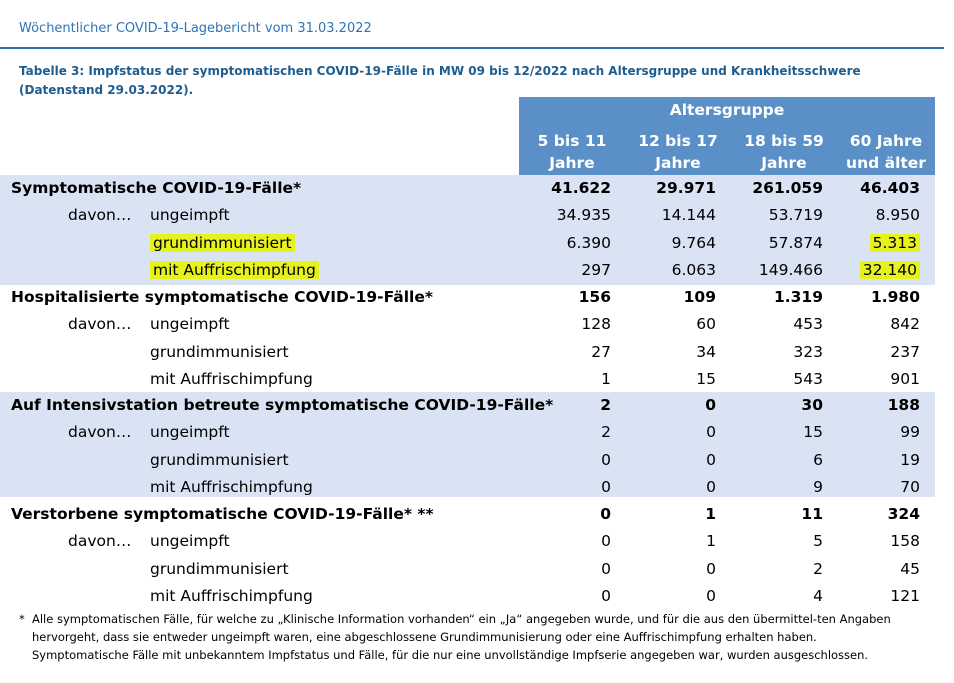  What do you see at coordinates (910, 432) in the screenshot?
I see `cell-value: 99` at bounding box center [910, 432].